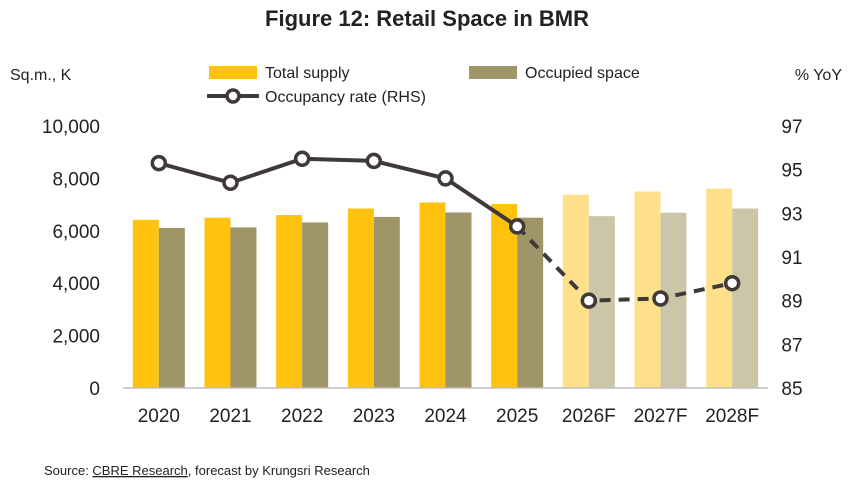 This screenshot has width=855, height=490. What do you see at coordinates (139, 470) in the screenshot?
I see `source-link: CBRE Research` at bounding box center [139, 470].